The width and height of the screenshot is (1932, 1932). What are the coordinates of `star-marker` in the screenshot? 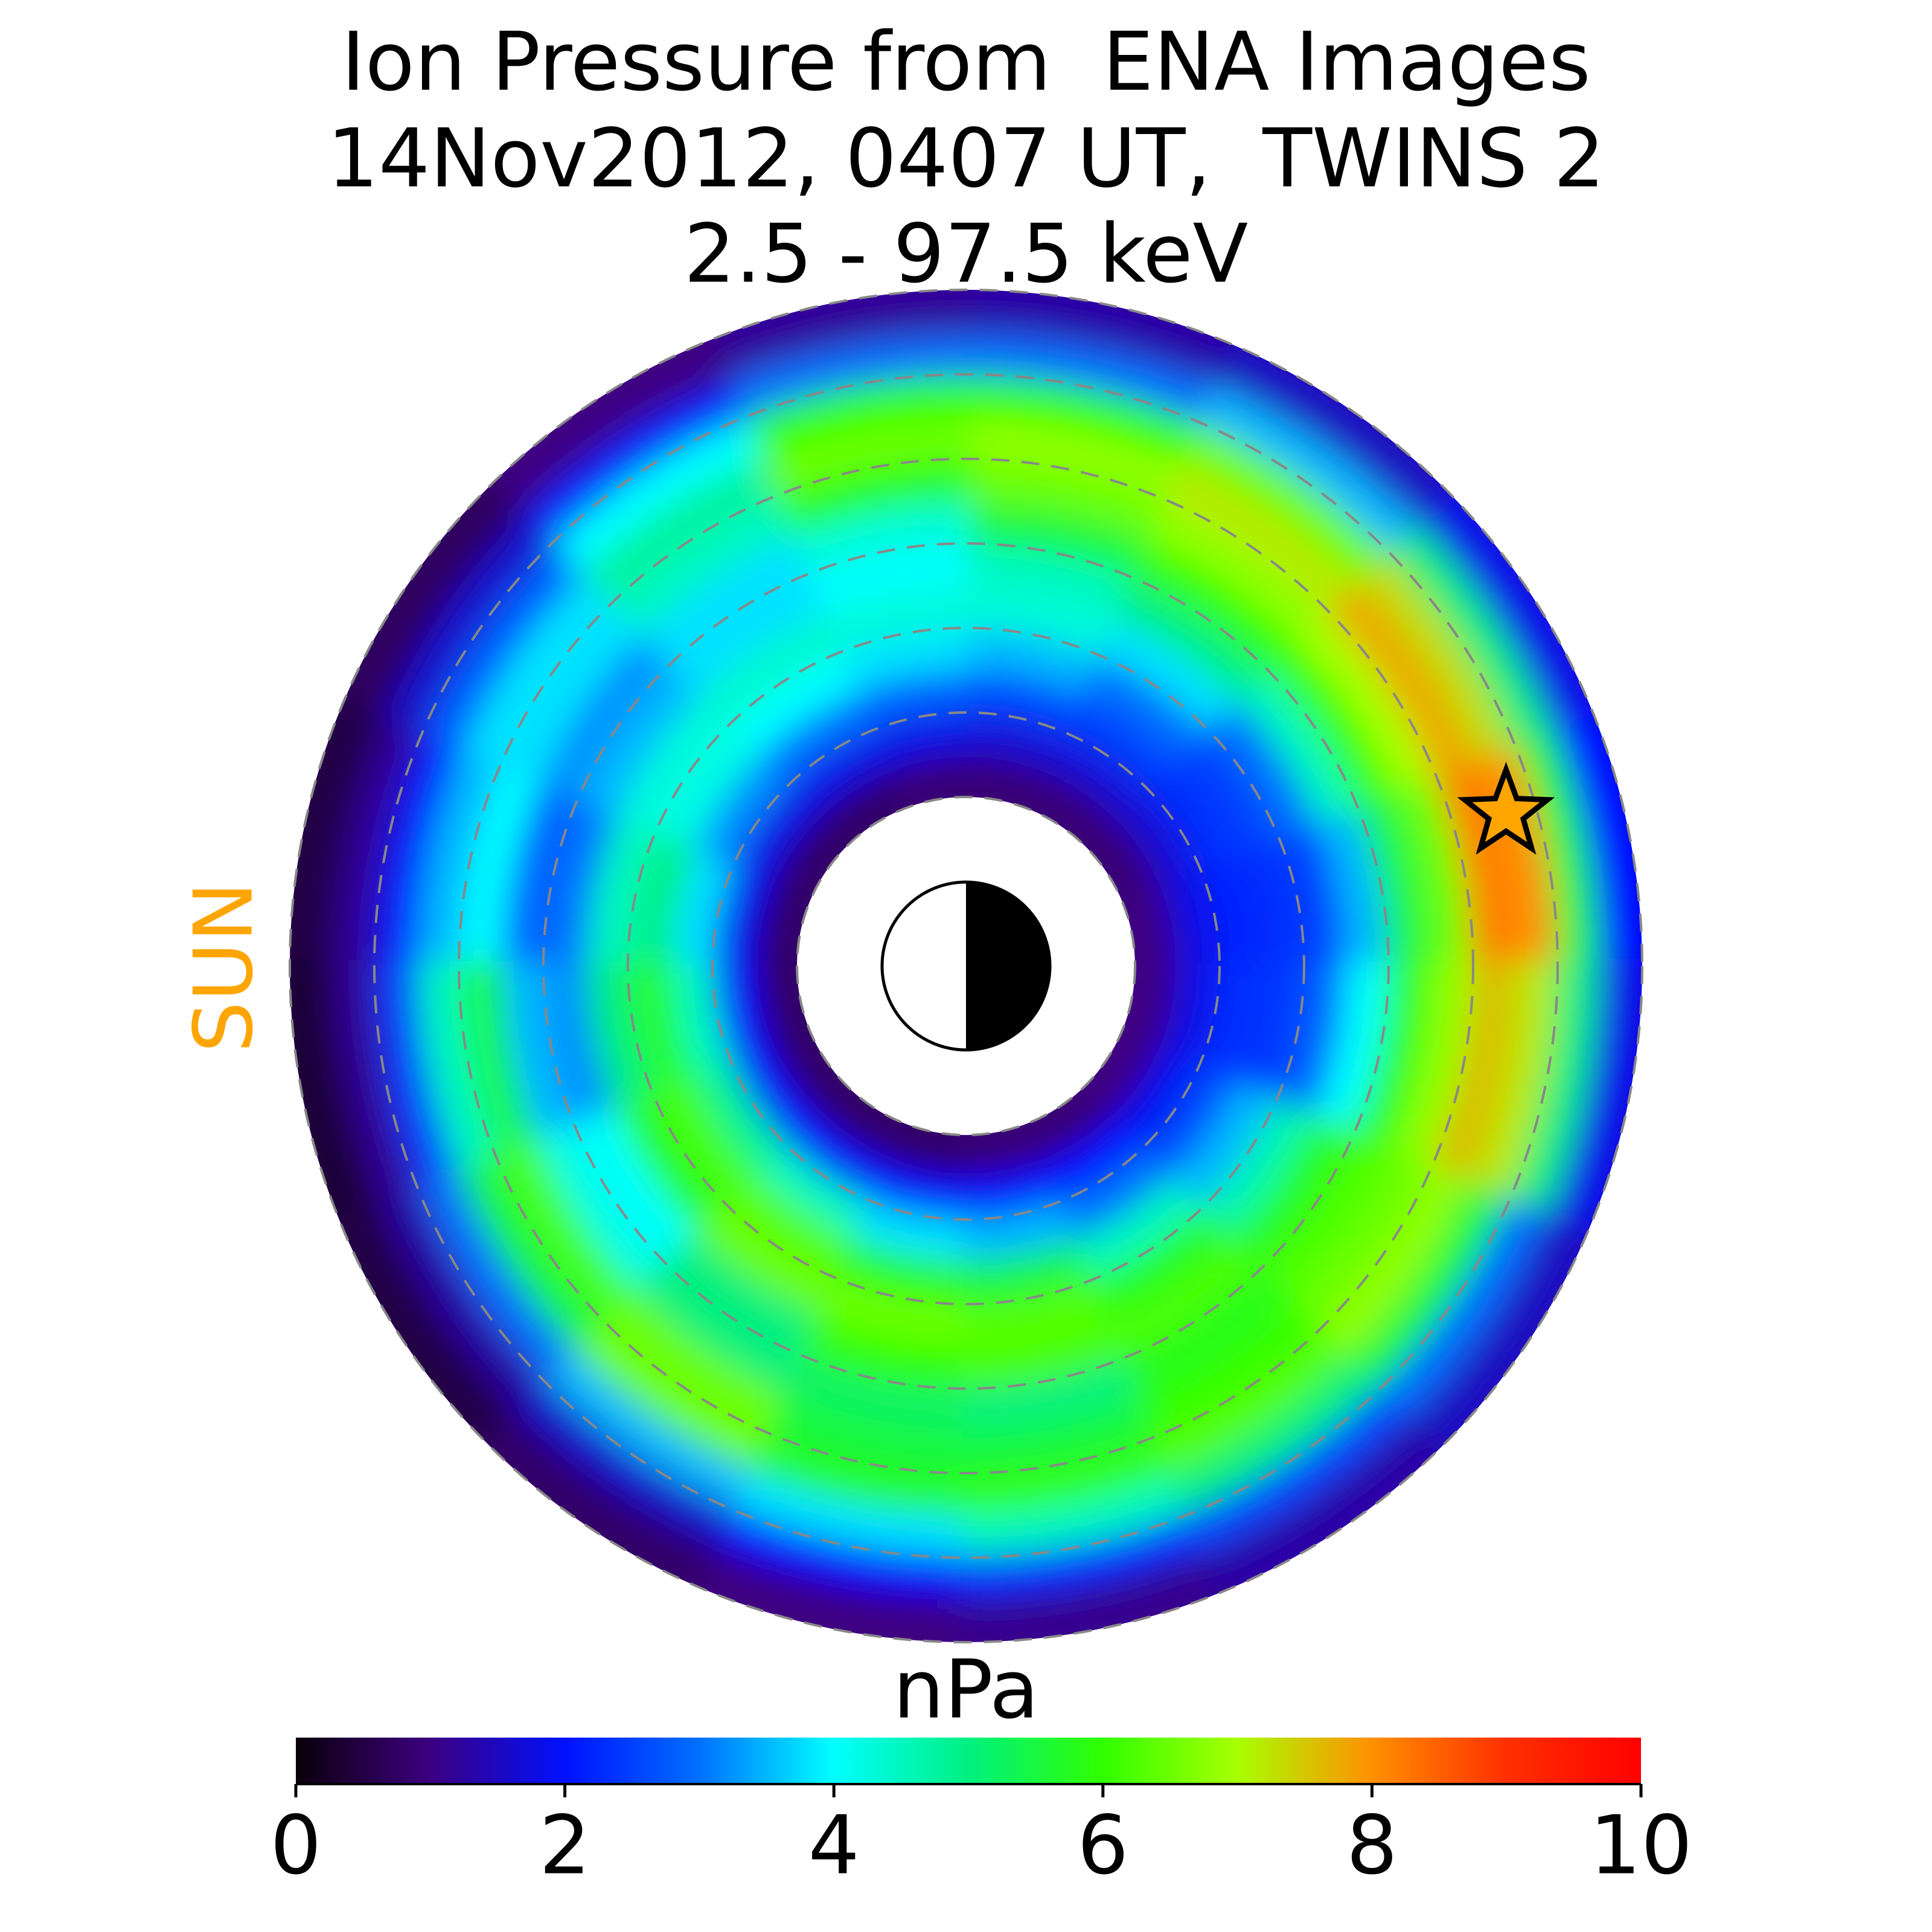 It's located at (1506, 808).